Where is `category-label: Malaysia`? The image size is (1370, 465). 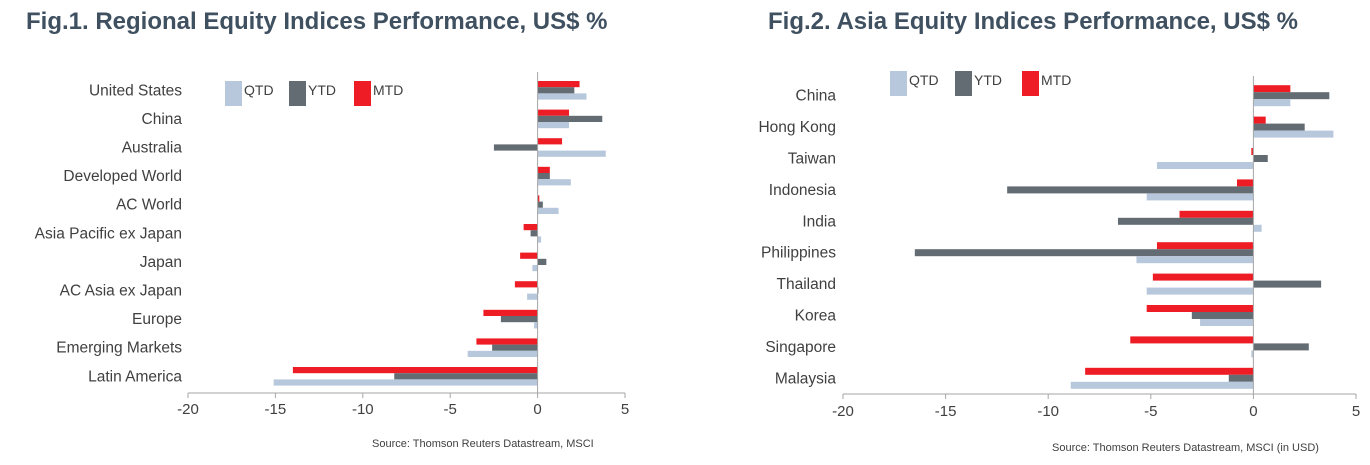 category-label: Malaysia is located at coordinates (806, 378).